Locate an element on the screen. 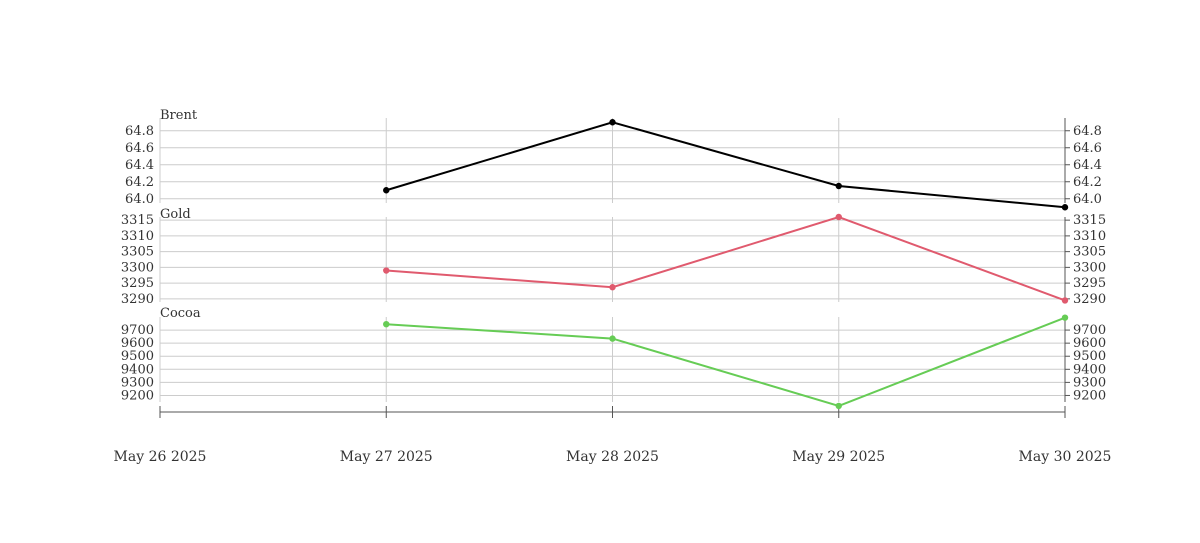 Image resolution: width=1200 pixels, height=543 pixels. y-tick-label-left-brent-4: 64.8 is located at coordinates (139, 131).